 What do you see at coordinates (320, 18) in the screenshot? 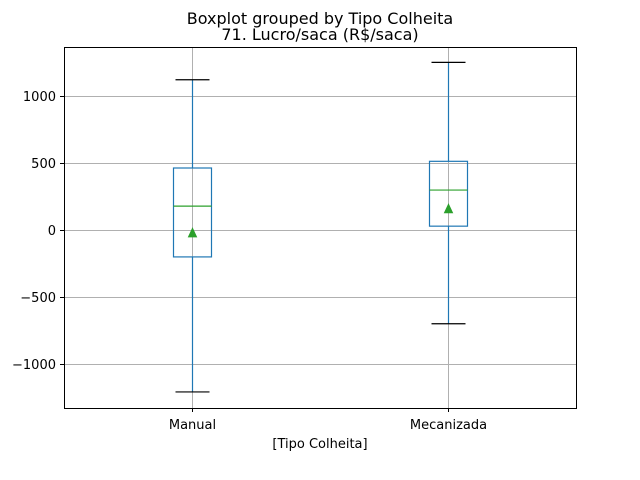
I see `chart-suptitle: Boxplot grouped by Tipo Colheita` at bounding box center [320, 18].